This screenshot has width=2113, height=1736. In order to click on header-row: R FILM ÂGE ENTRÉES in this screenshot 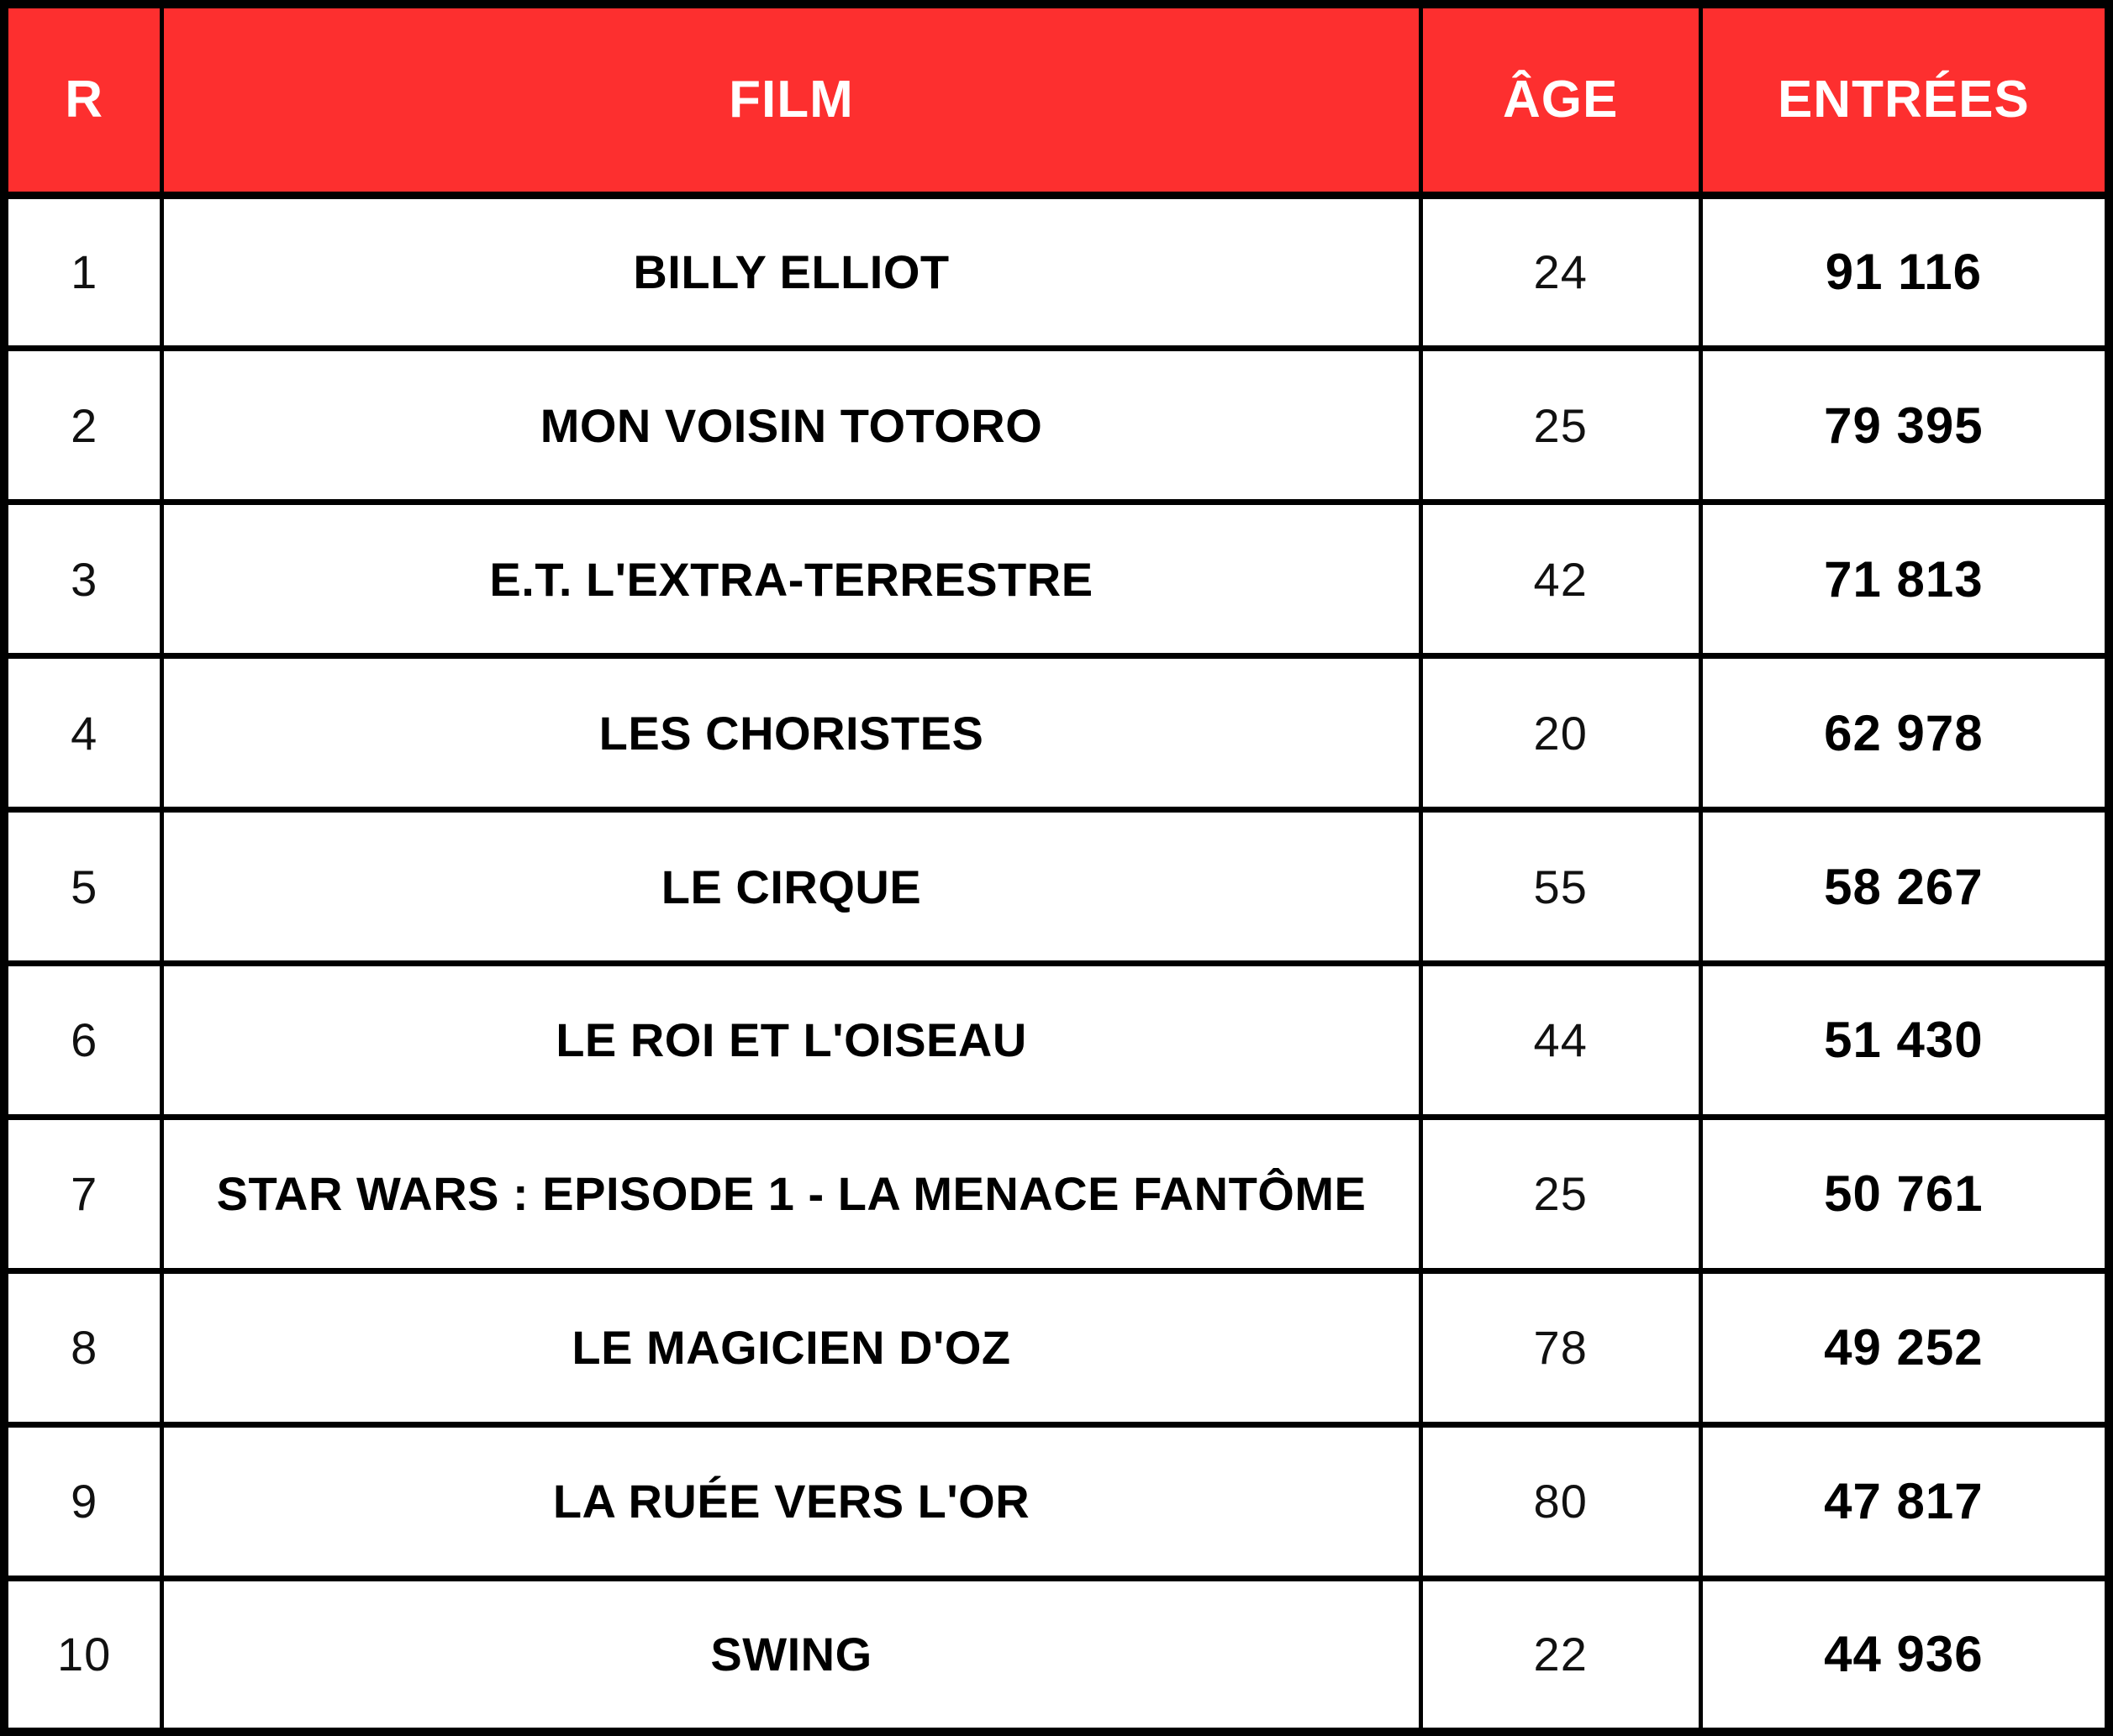, I will do `click(1056, 100)`.